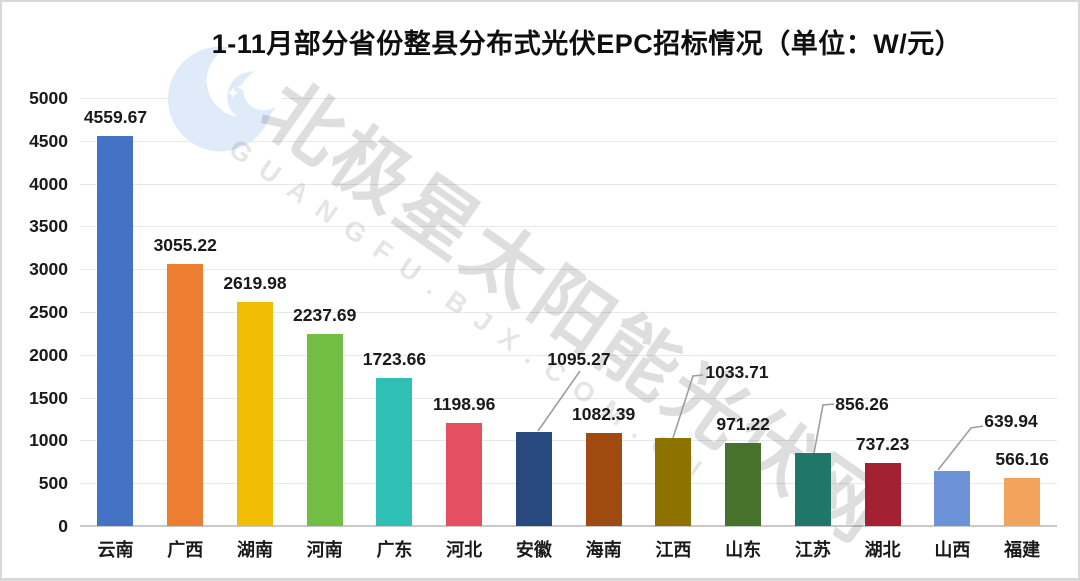 The image size is (1080, 581). What do you see at coordinates (1022, 458) in the screenshot?
I see `value-label-福建: 566.16` at bounding box center [1022, 458].